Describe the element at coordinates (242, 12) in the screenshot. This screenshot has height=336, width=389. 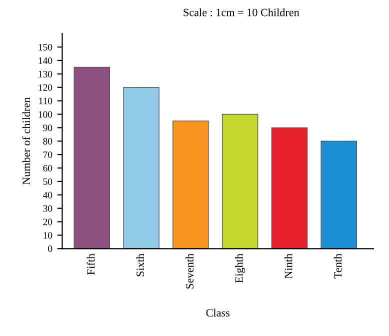
I see `text: Scale : 1cm = 10 Children` at that location.